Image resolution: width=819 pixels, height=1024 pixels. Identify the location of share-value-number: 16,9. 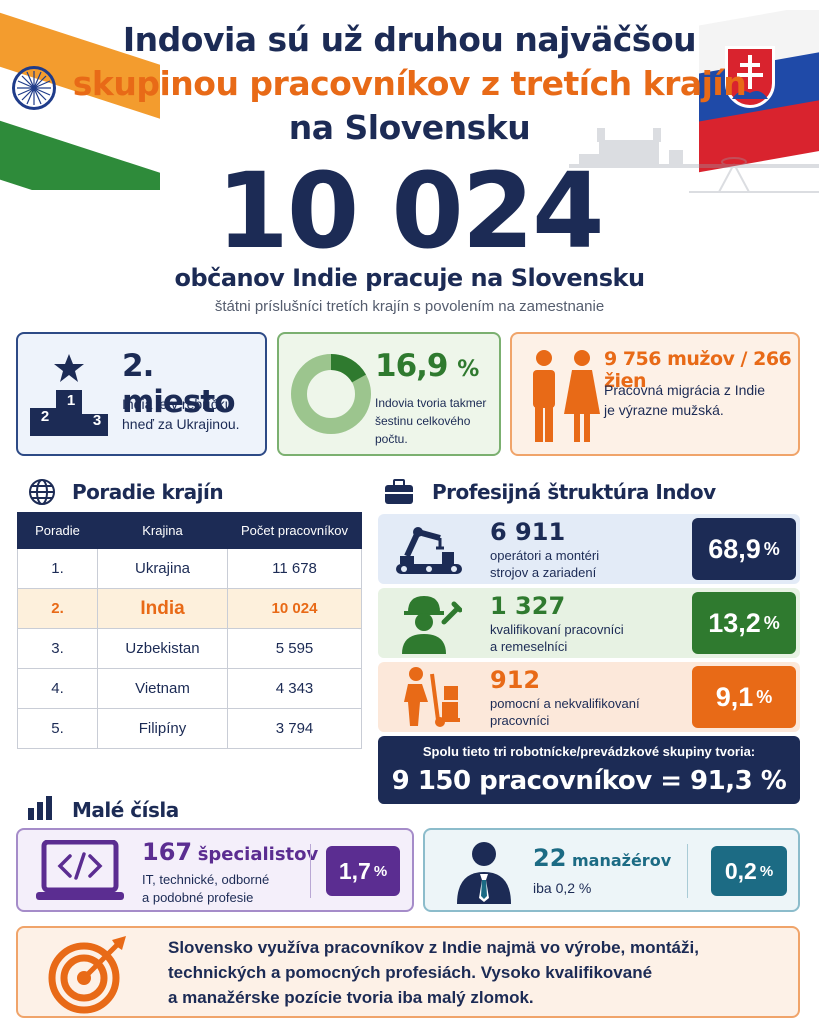
(411, 366).